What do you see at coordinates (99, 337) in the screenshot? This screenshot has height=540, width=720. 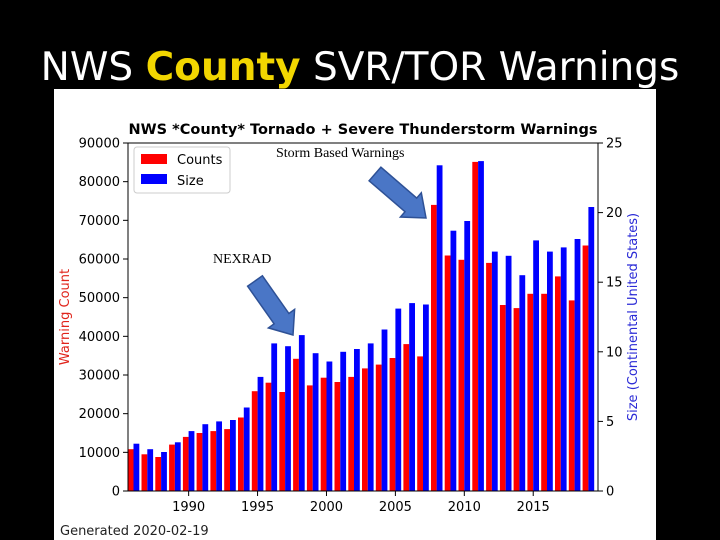 I see `y-left-tick-label: 40000` at bounding box center [99, 337].